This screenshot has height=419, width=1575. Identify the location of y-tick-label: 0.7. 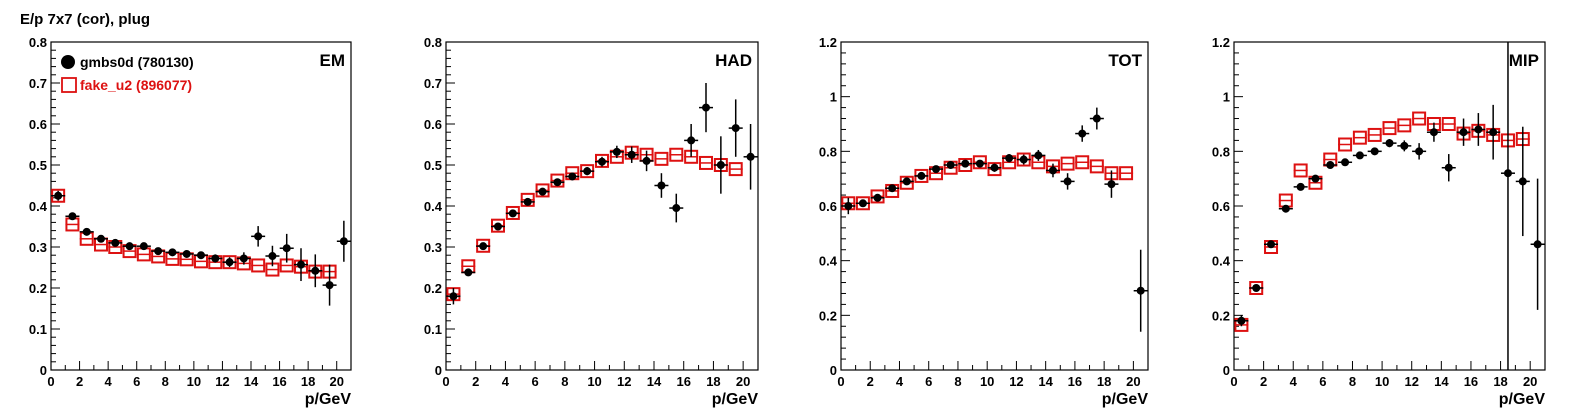
(38, 83).